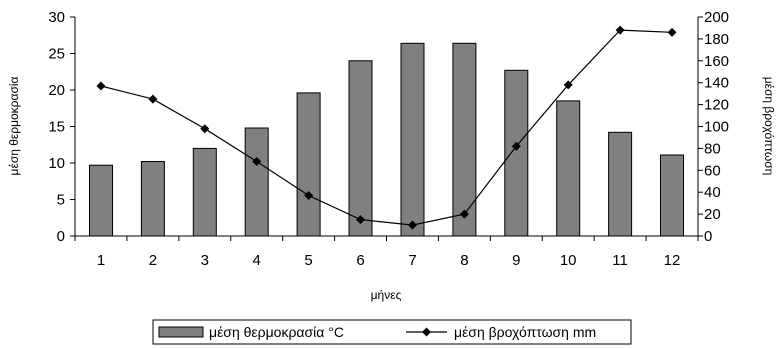  What do you see at coordinates (716, 39) in the screenshot?
I see `y2-tick-label: 180` at bounding box center [716, 39].